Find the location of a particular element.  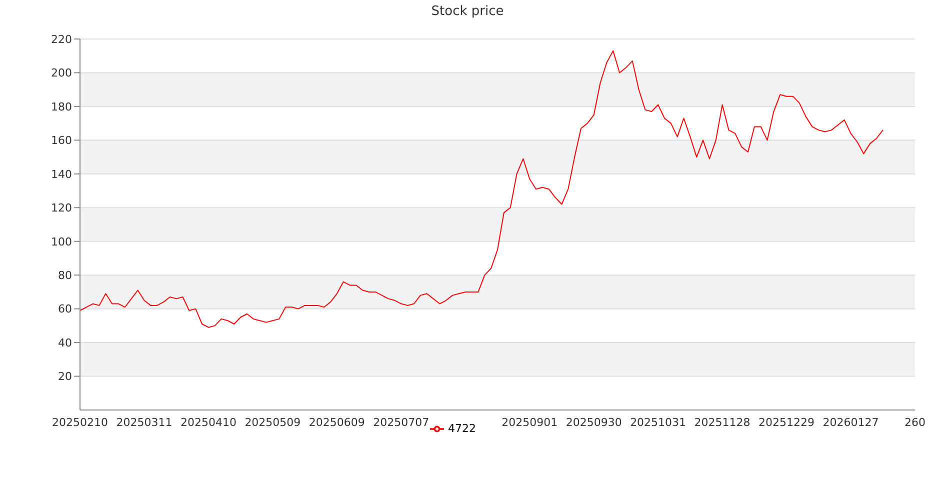

x-tick-label: 20251031 is located at coordinates (658, 422).